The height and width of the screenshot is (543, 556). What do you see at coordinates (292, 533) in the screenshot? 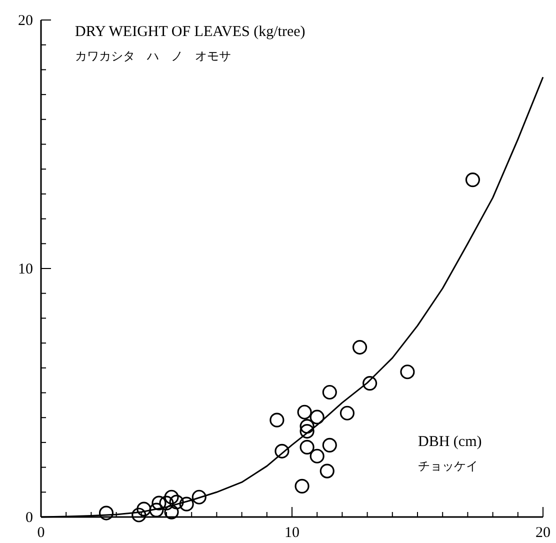
I see `x-tick-label: 10` at bounding box center [292, 533].